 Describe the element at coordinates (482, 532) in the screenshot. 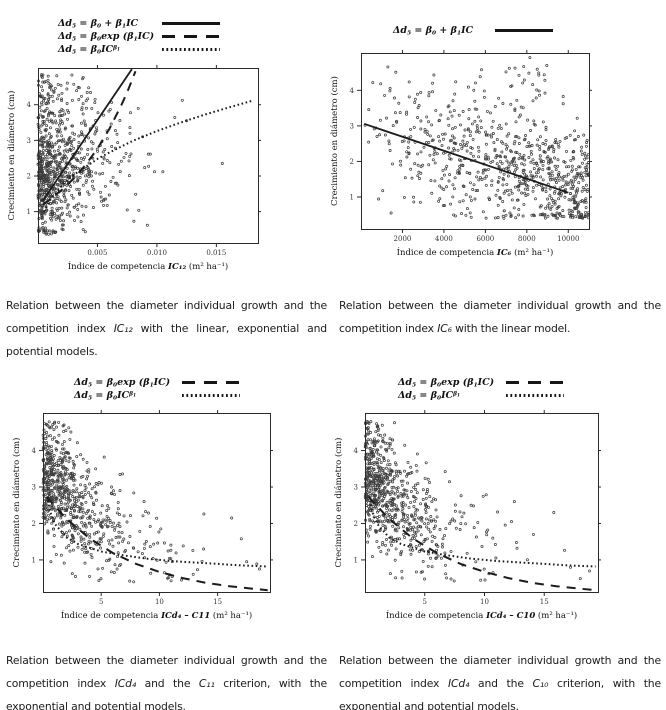

I see `fit-line-dotted` at that location.